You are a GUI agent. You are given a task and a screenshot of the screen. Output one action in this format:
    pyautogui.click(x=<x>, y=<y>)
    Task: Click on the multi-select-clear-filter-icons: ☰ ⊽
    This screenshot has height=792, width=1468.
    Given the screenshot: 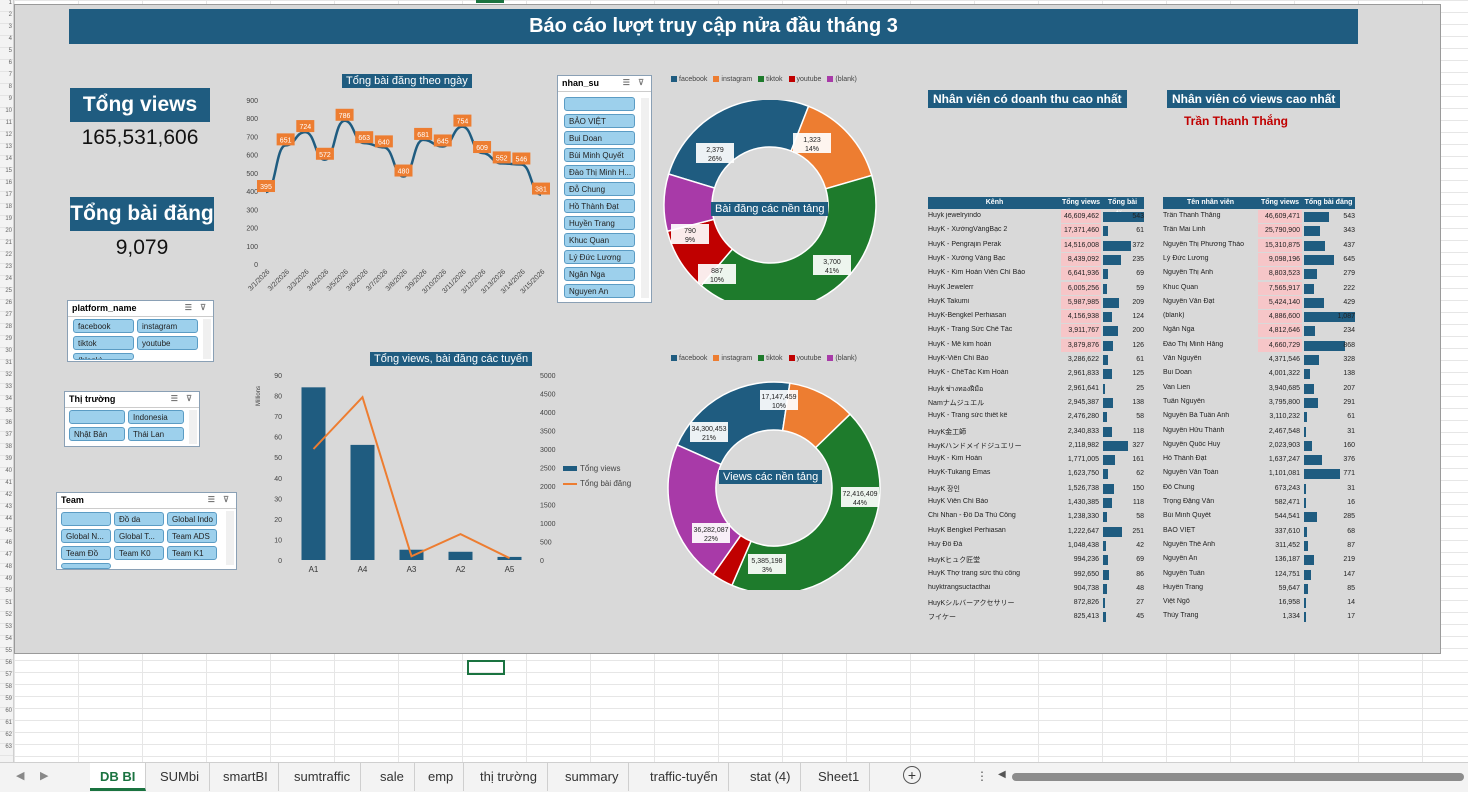 What is the action you would take?
    pyautogui.click(x=634, y=82)
    